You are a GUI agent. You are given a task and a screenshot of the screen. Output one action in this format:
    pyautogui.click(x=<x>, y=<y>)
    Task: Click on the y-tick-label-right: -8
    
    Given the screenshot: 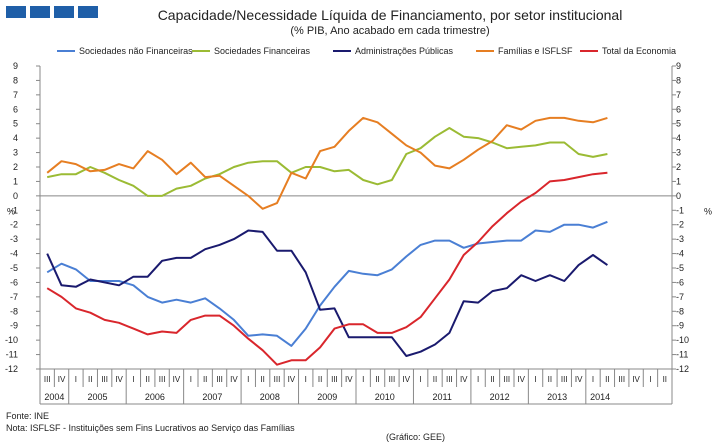 What is the action you would take?
    pyautogui.click(x=680, y=311)
    